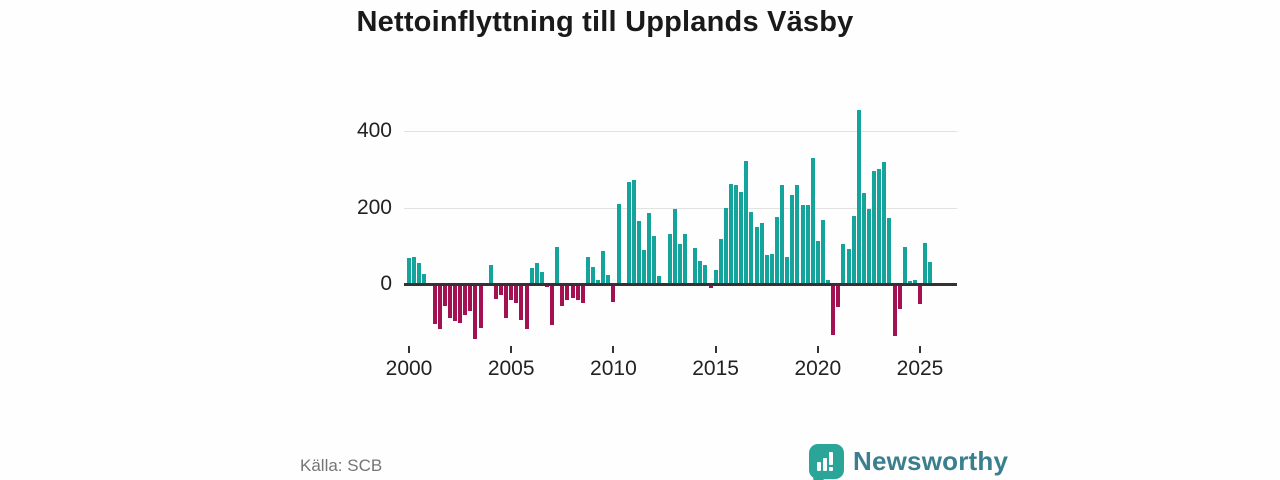 This screenshot has width=1280, height=480. What do you see at coordinates (341, 465) in the screenshot?
I see `source-caption: Källa: SCB` at bounding box center [341, 465].